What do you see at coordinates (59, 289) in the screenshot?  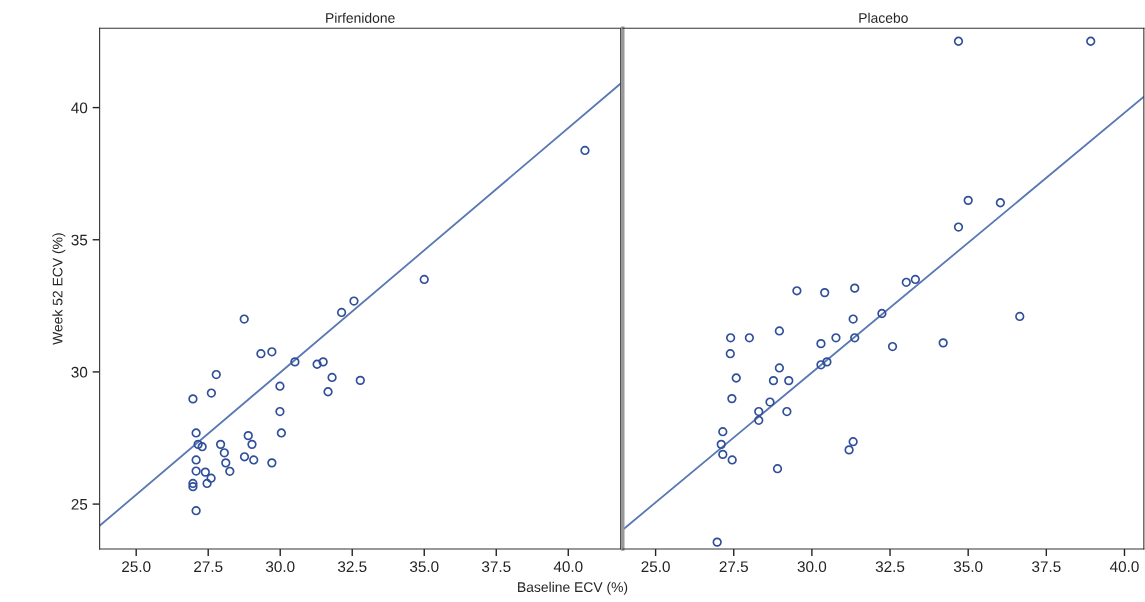 I see `y-axis-title: Week 52 ECV (%)` at bounding box center [59, 289].